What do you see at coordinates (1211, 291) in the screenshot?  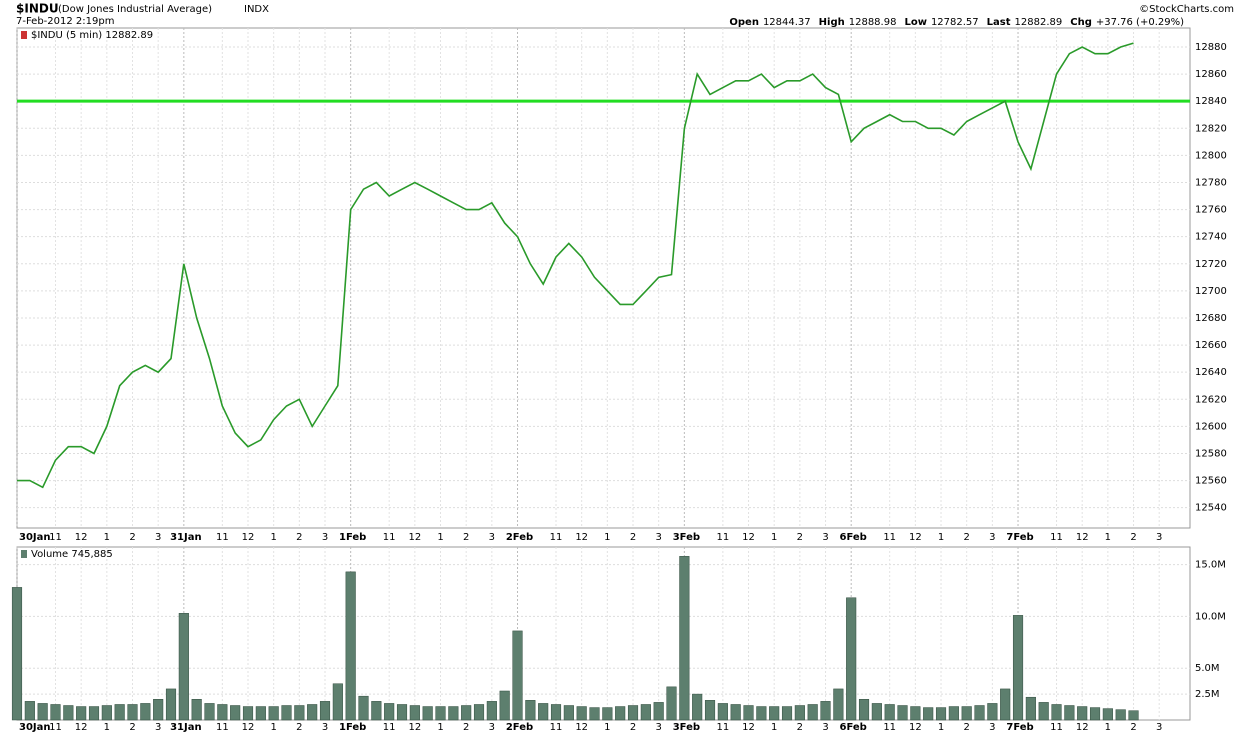 I see `y-tick-label: 12700` at bounding box center [1211, 291].